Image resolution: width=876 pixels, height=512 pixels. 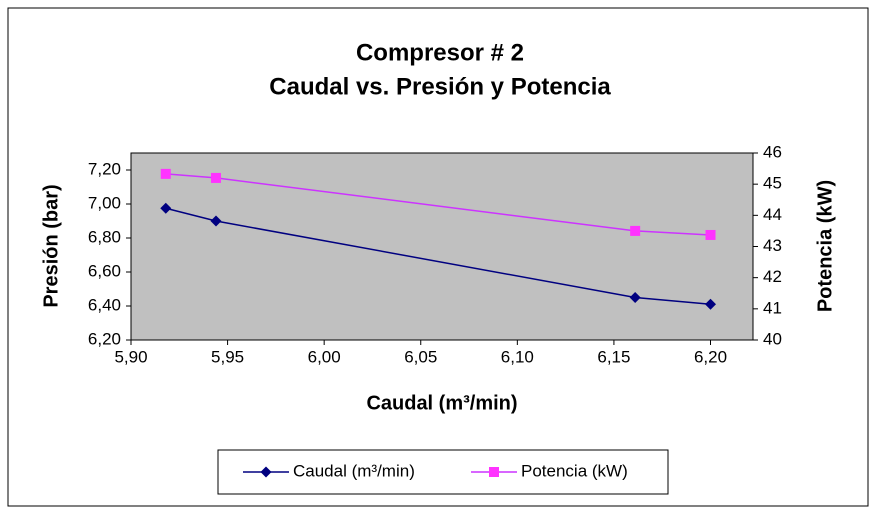 I want to click on y-tick-label: 7,20, so click(x=104, y=168).